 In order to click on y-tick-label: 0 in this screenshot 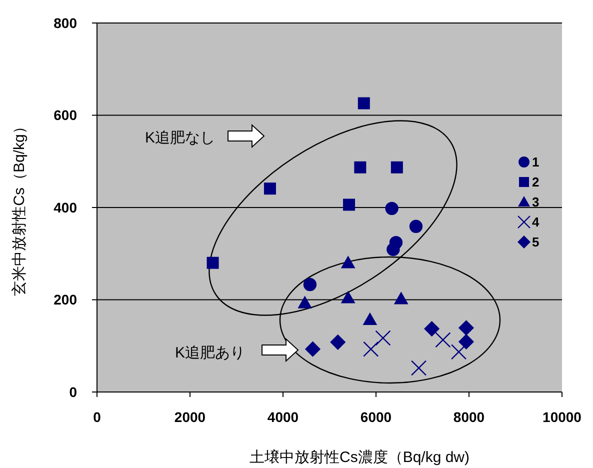, I will do `click(73, 392)`.